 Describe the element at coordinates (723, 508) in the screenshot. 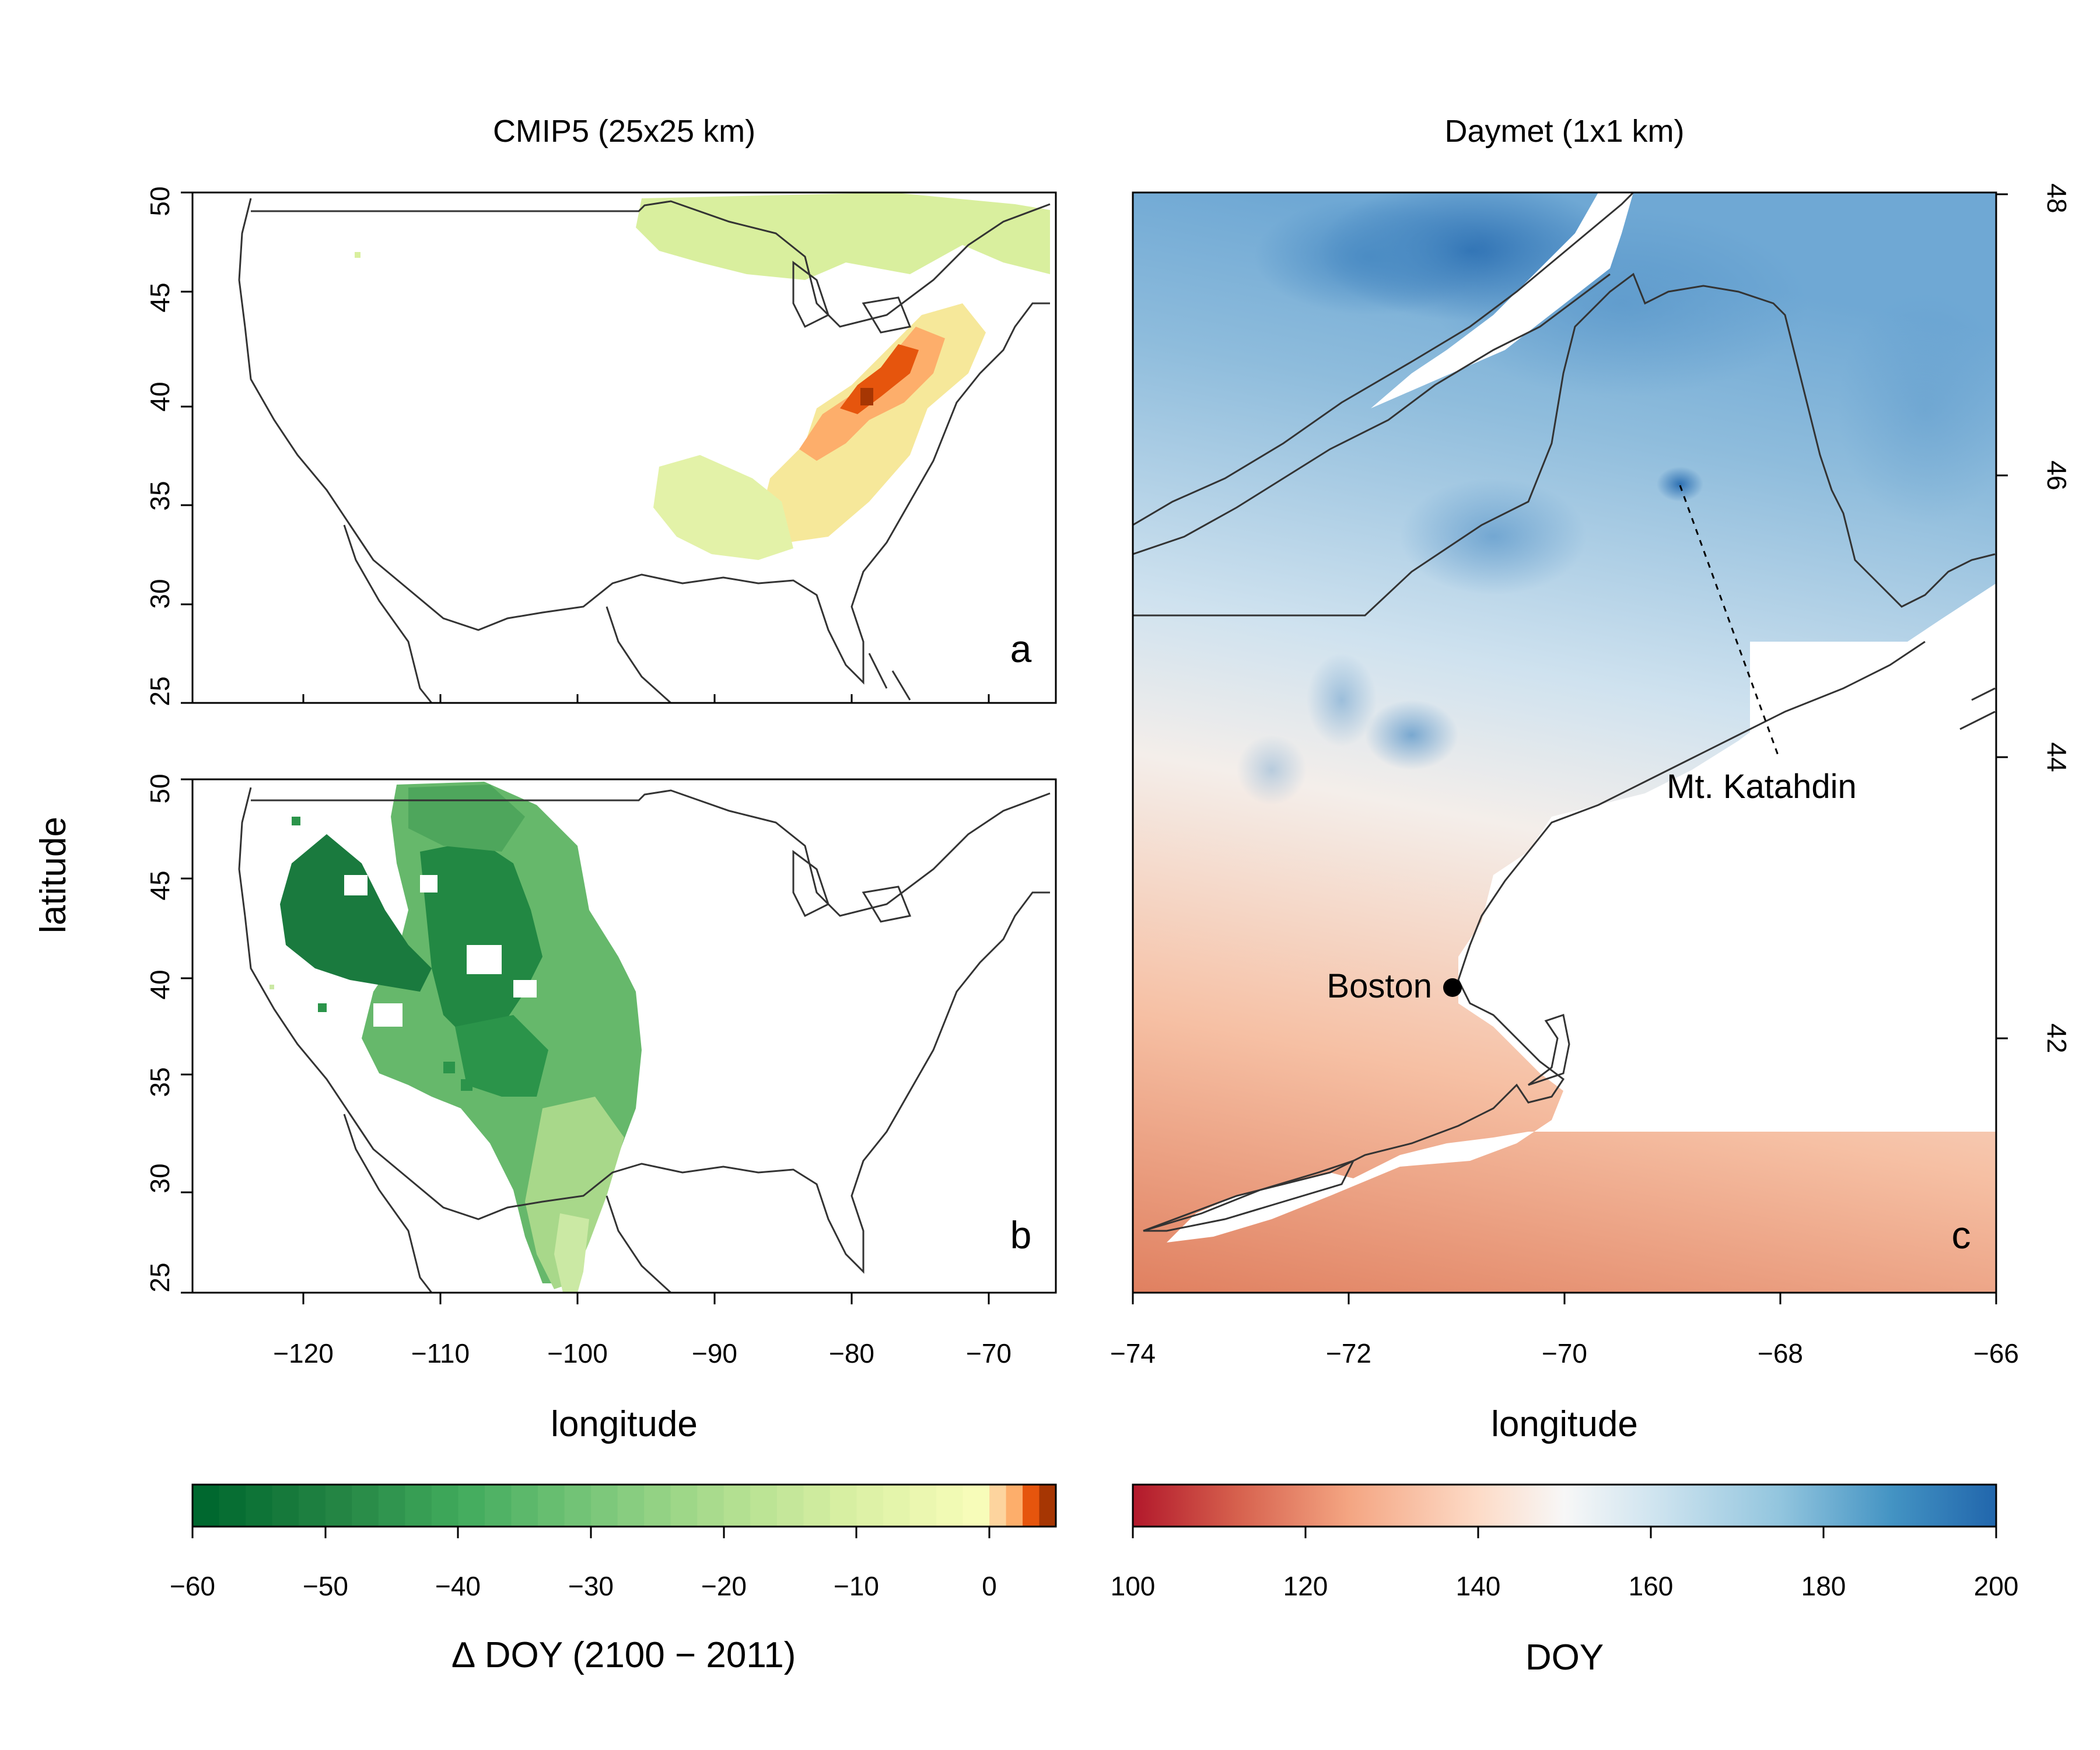

I see `panel-a-south-field` at that location.